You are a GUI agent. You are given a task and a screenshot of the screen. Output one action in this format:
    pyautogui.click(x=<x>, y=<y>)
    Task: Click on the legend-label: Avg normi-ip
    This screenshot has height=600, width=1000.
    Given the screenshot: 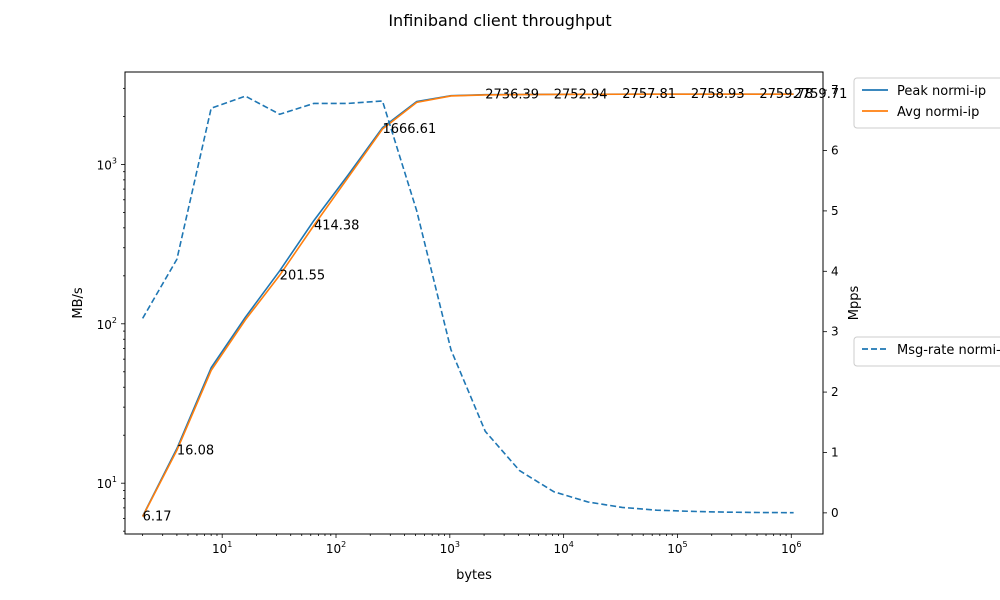 What is the action you would take?
    pyautogui.click(x=938, y=112)
    